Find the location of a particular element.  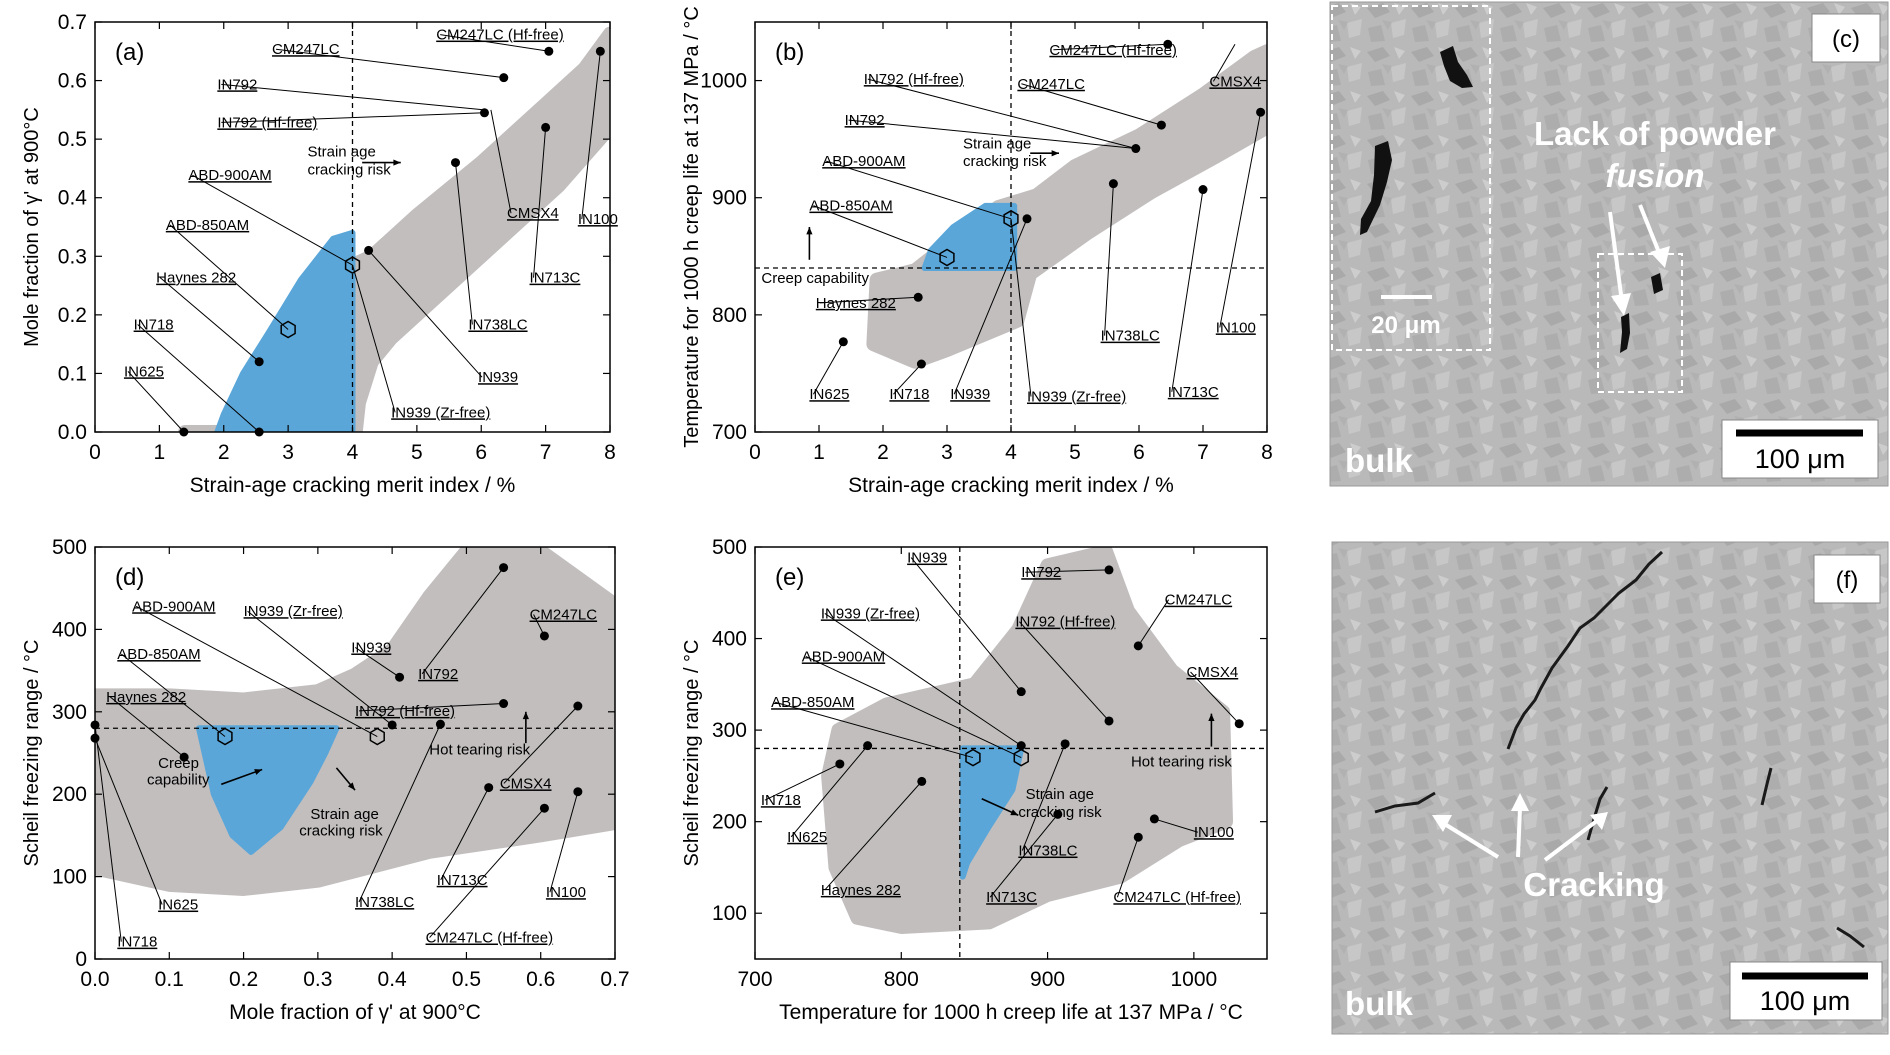

micro-c-bulk: bulk is located at coordinates (1379, 460).